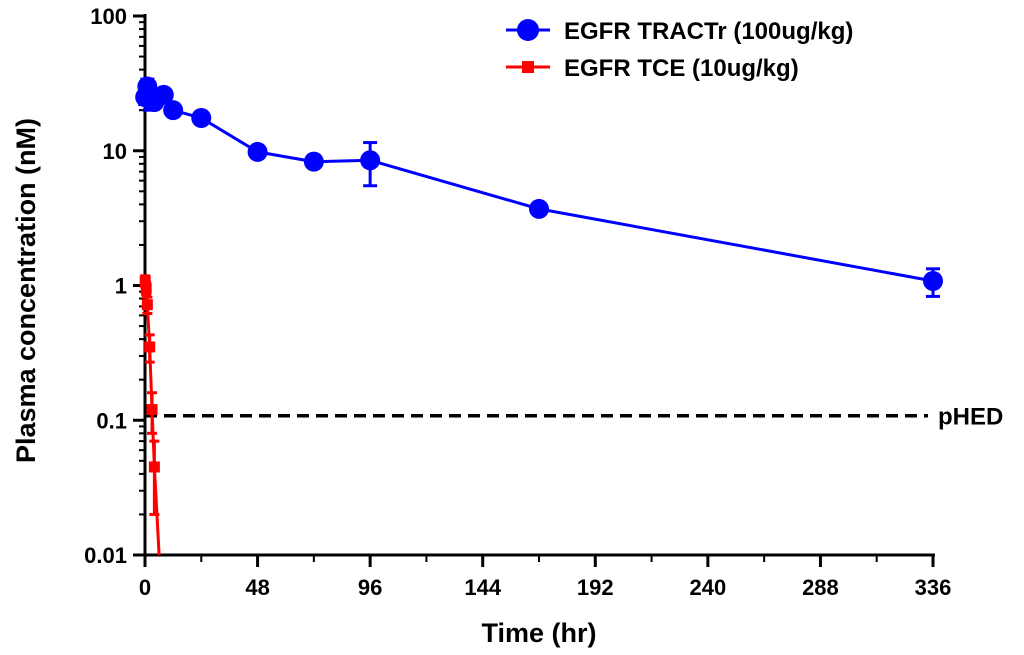 The width and height of the screenshot is (1024, 655). Describe the element at coordinates (145, 587) in the screenshot. I see `x-tick-label: 0` at that location.